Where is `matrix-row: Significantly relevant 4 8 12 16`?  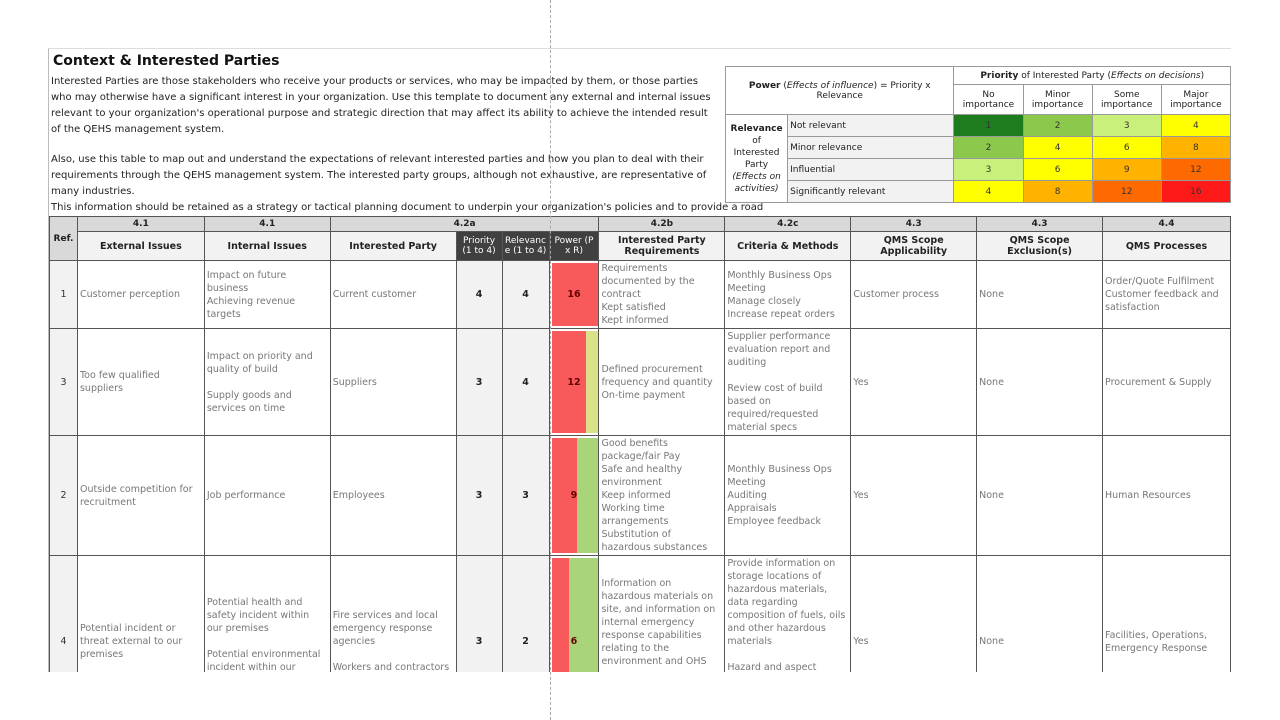
matrix-row: Significantly relevant 4 8 12 16 is located at coordinates (978, 191).